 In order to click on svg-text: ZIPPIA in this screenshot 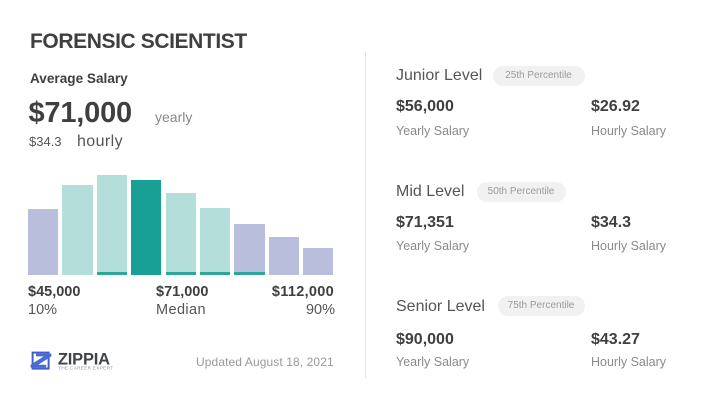, I will do `click(84, 360)`.